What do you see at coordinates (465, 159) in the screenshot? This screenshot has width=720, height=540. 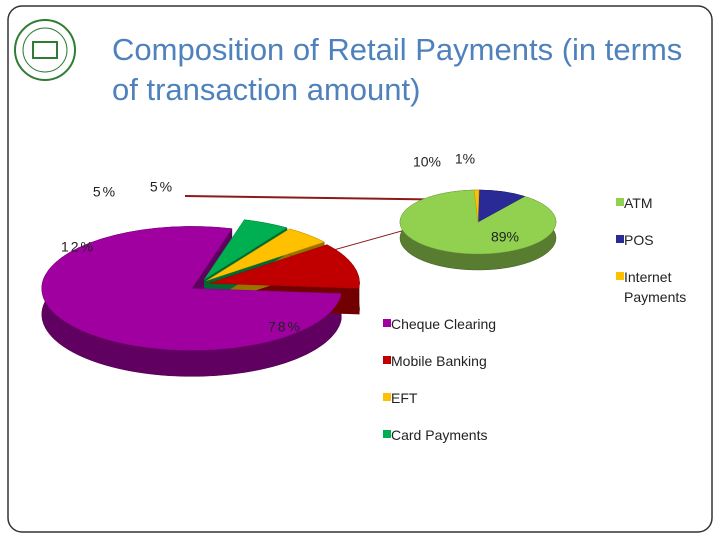 I see `data-label: 1%` at bounding box center [465, 159].